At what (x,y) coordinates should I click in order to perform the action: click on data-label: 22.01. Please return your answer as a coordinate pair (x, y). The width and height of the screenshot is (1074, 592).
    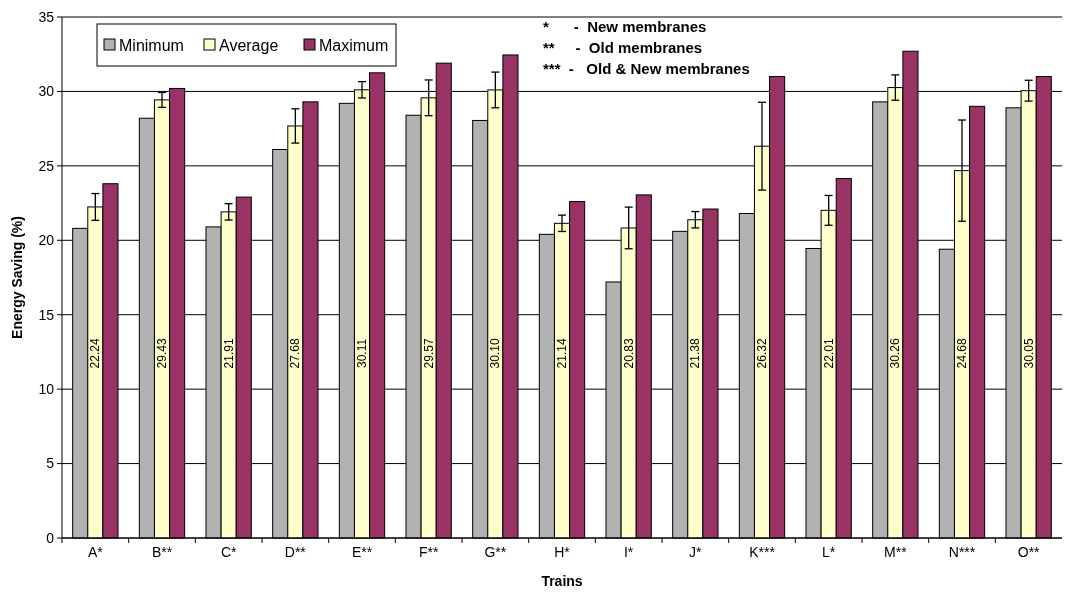
    Looking at the image, I should click on (828, 353).